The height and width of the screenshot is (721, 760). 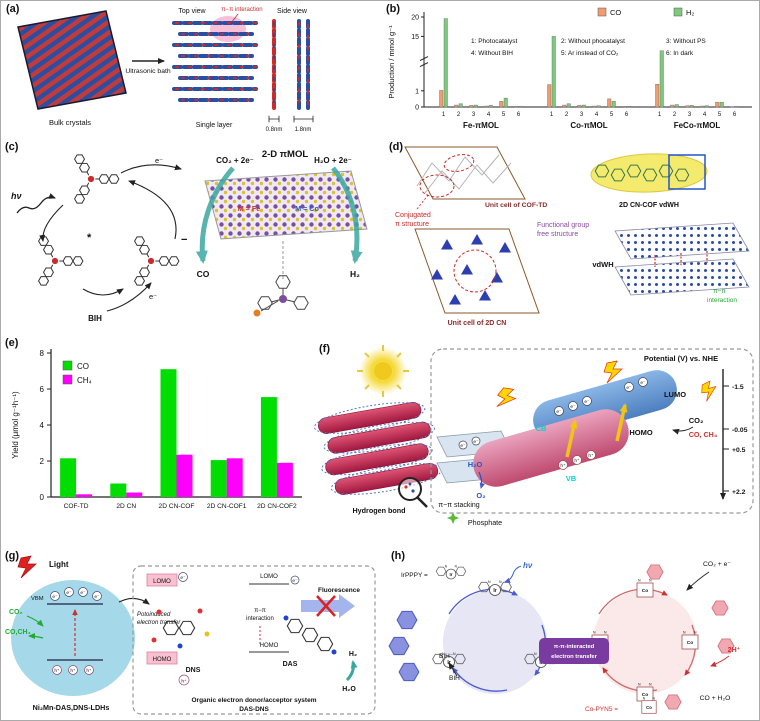 I want to click on unit-cell-cn-label: Unit cell of 2D CN, so click(x=477, y=323).